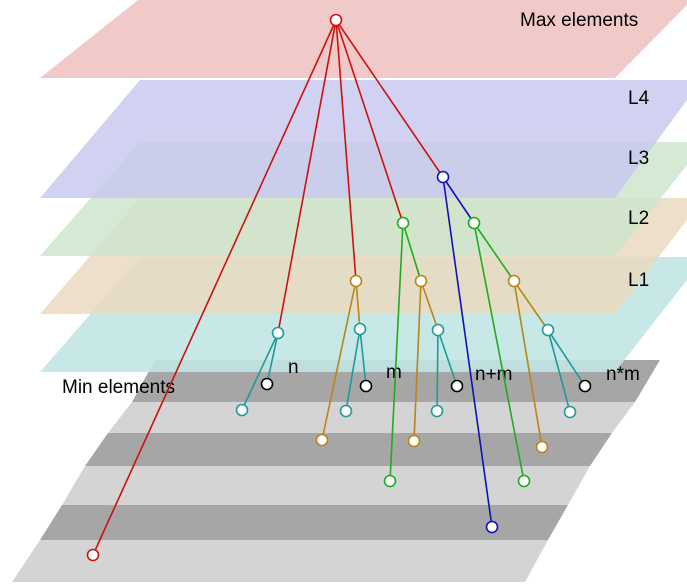 The image size is (687, 585). Describe the element at coordinates (322, 440) in the screenshot. I see `node-leaf-gold-a` at that location.